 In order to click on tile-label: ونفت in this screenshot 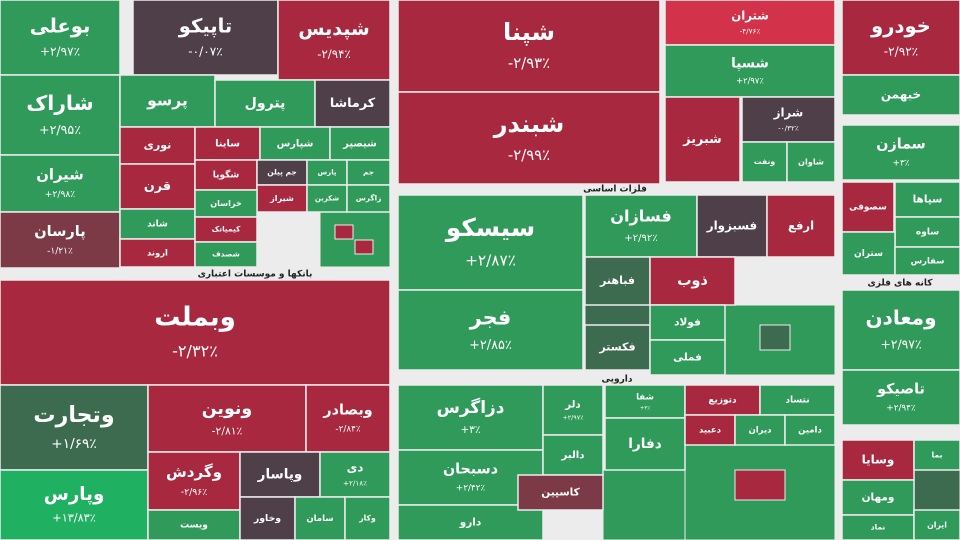, I will do `click(764, 161)`.